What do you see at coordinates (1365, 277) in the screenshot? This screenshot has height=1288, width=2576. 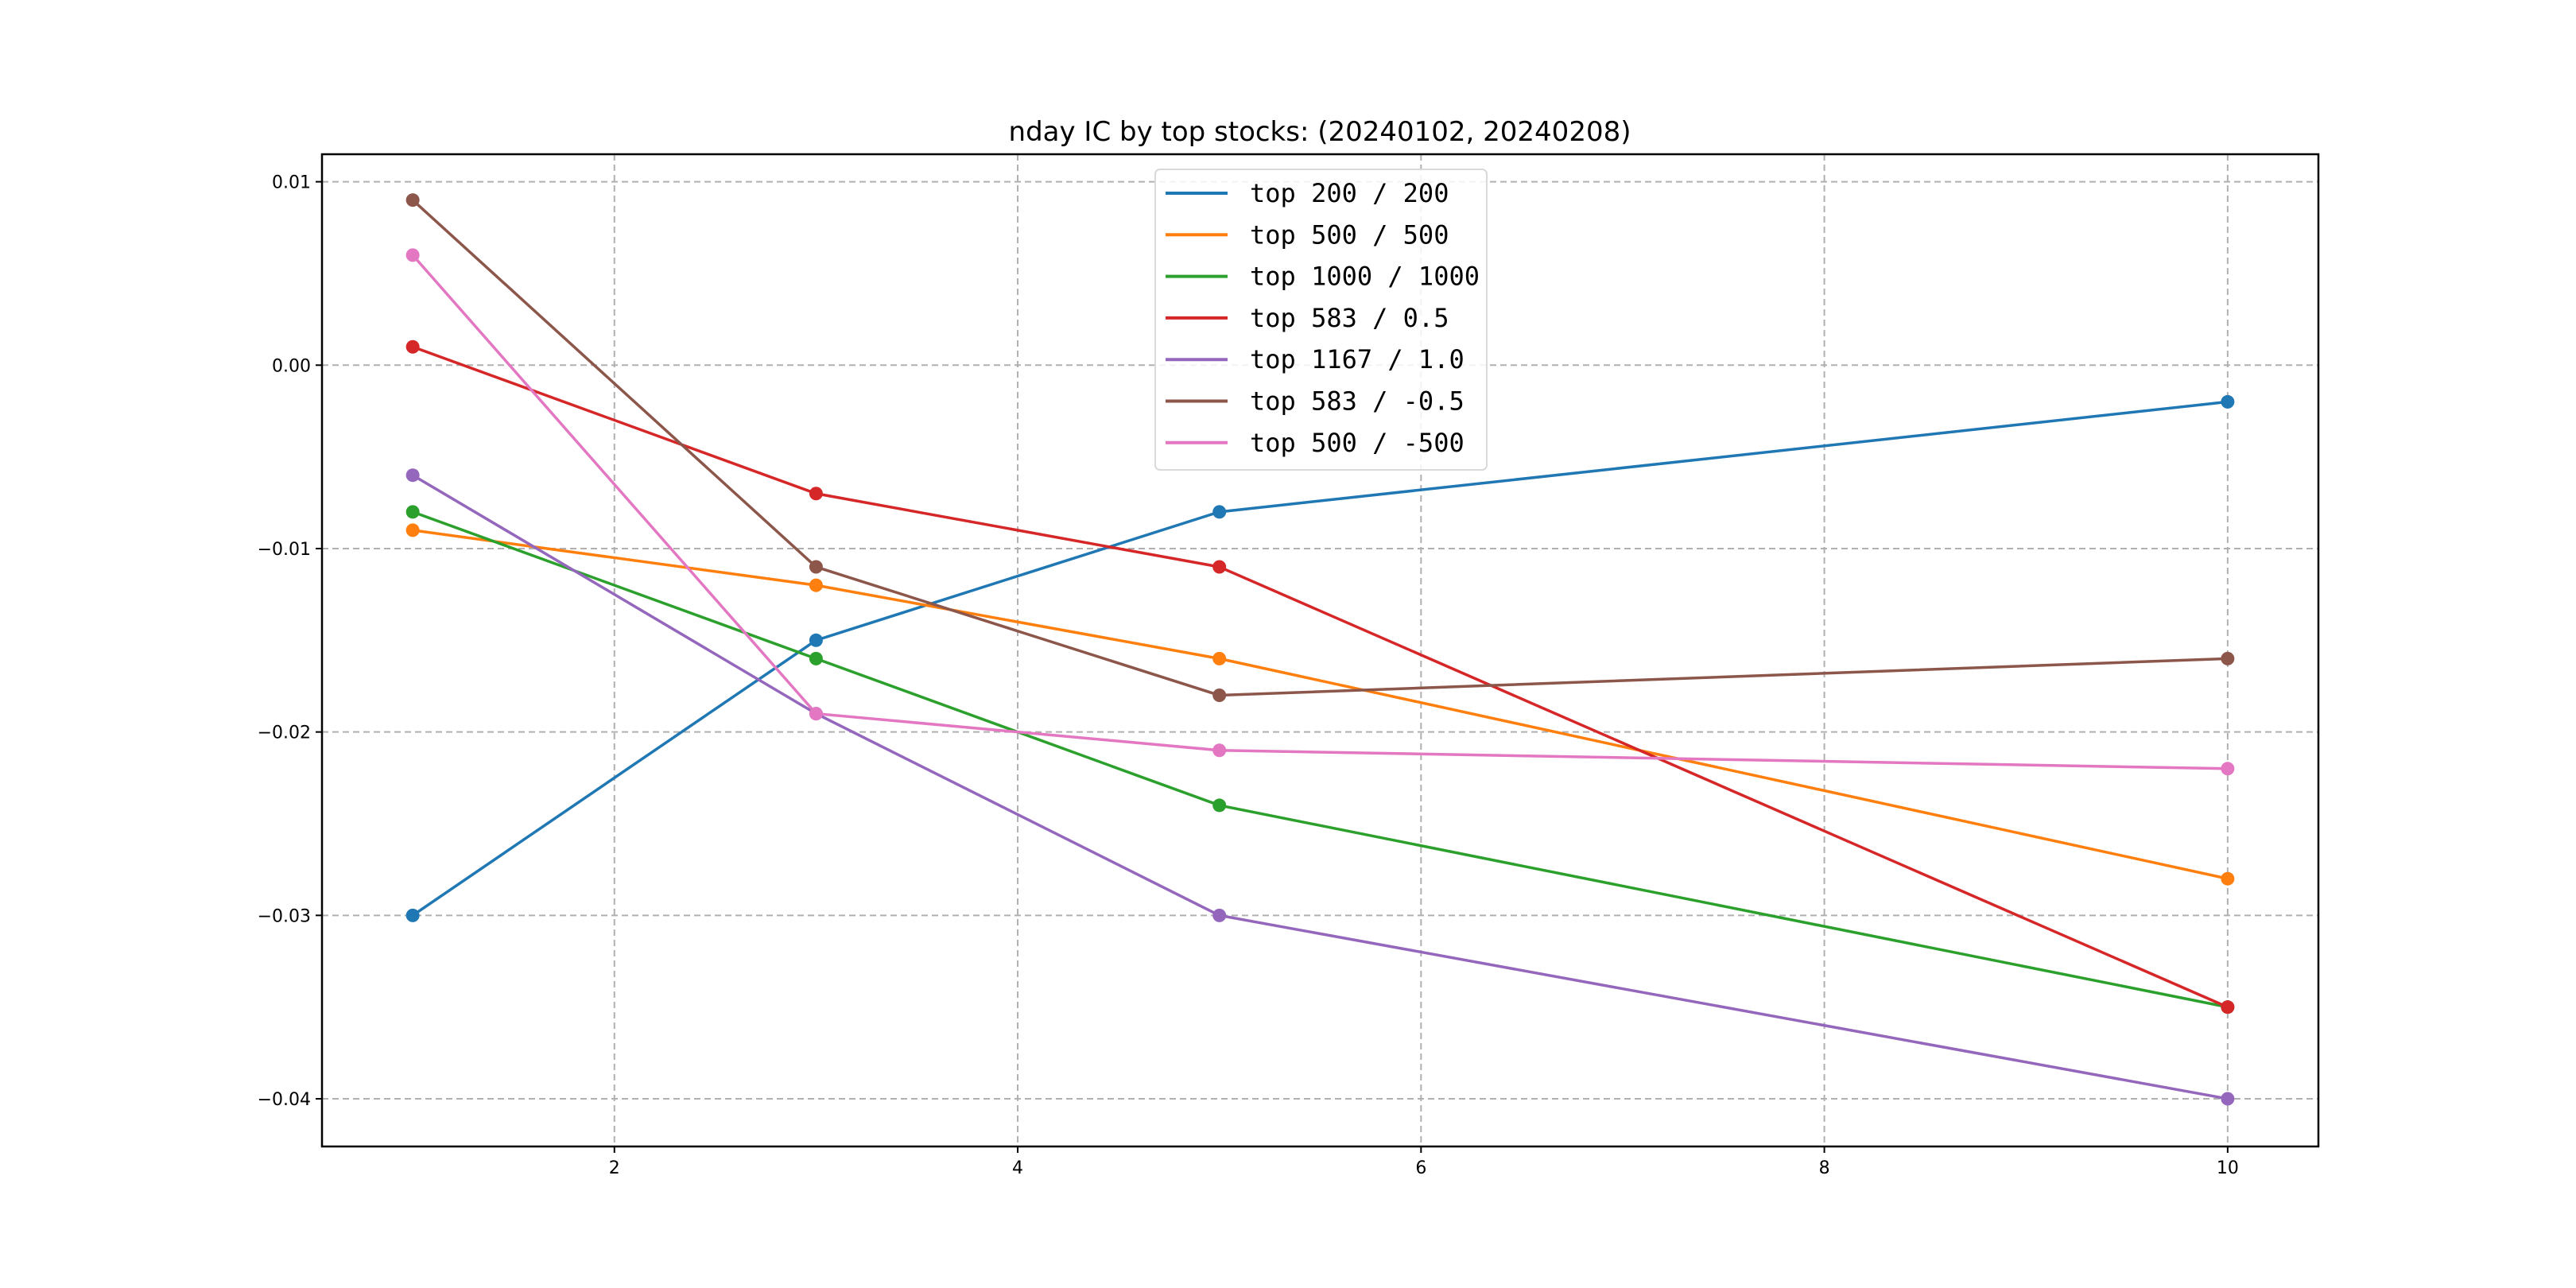 I see `legend-entry-label: top 1000 / 1000` at bounding box center [1365, 277].